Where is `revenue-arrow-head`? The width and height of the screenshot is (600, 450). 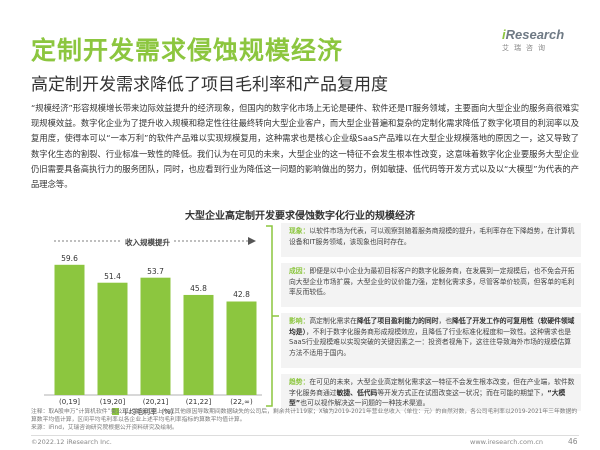 revenue-arrow-head is located at coordinates (252, 241).